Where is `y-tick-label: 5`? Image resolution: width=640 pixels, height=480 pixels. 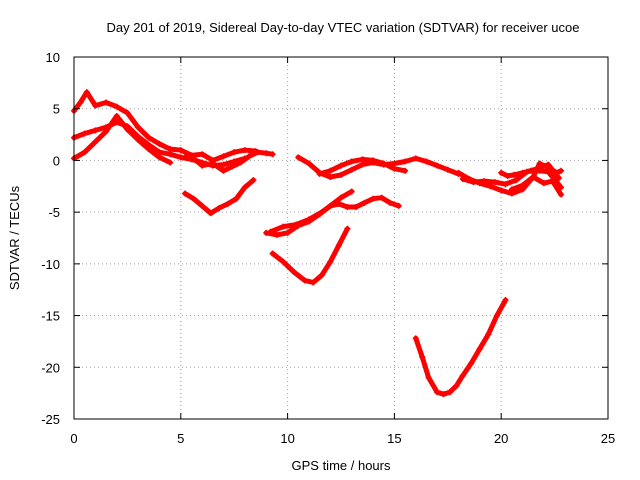
y-tick-label: 5 is located at coordinates (56, 109).